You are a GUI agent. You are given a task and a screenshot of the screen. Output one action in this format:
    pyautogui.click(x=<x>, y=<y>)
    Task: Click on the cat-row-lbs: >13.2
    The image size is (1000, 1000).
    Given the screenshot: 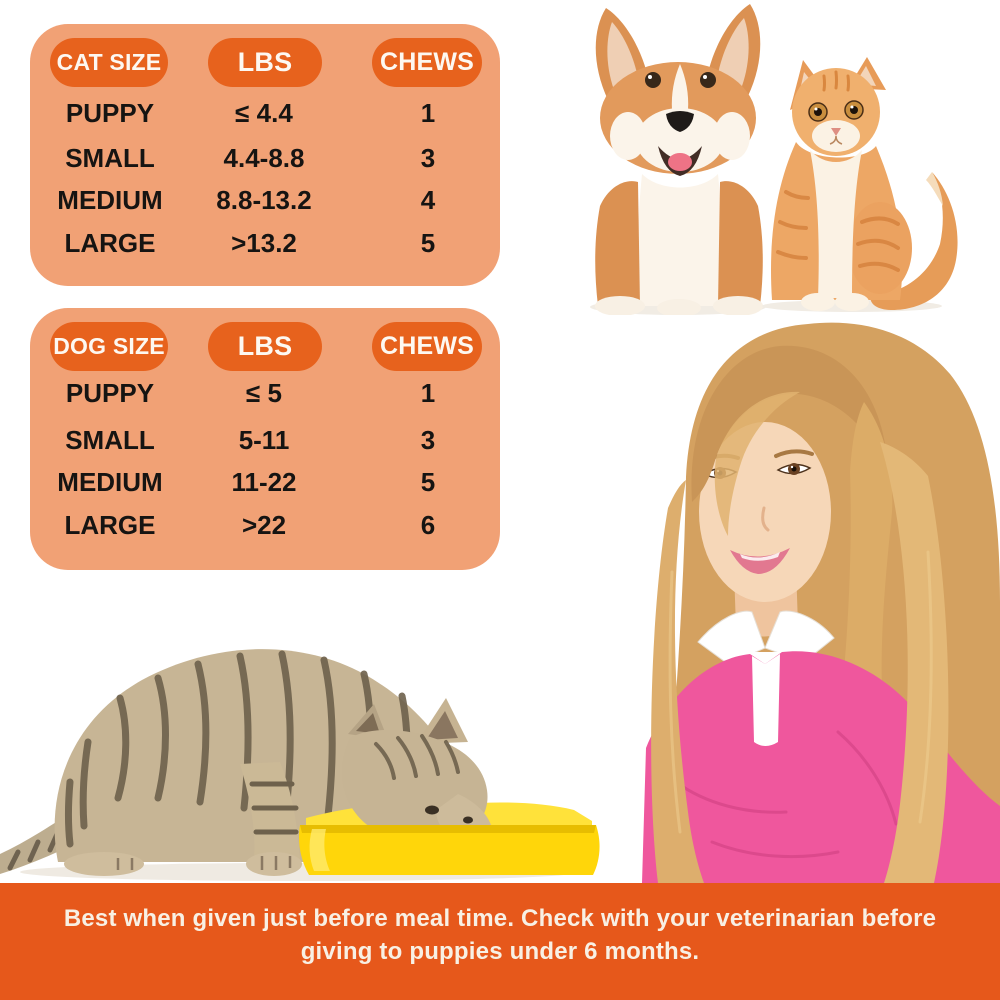 What is the action you would take?
    pyautogui.click(x=264, y=243)
    